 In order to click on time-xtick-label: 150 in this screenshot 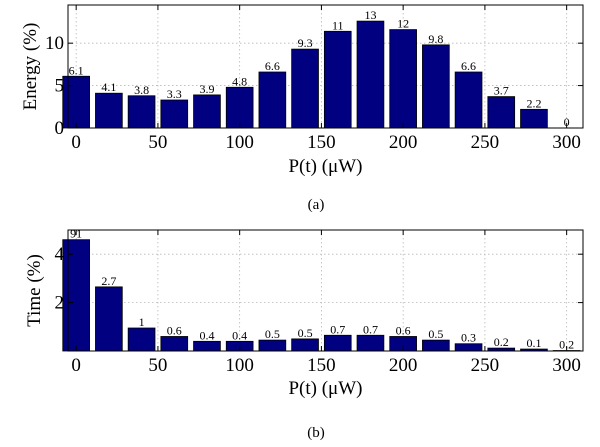, I will do `click(321, 365)`.